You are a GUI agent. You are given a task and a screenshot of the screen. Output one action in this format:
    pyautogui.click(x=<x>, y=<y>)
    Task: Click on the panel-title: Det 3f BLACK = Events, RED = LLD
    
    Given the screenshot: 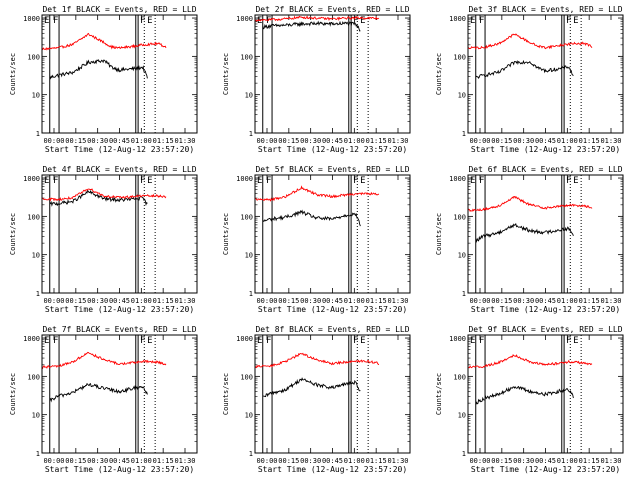 What is the action you would take?
    pyautogui.click(x=545, y=9)
    